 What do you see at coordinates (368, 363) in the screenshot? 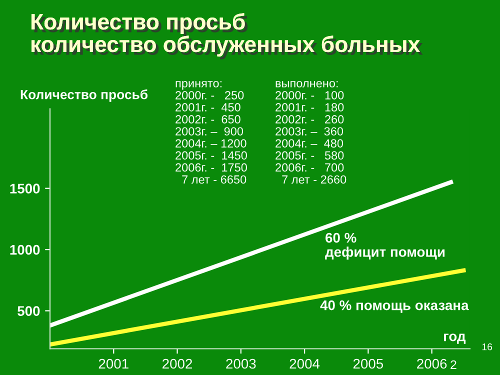
I see `x-tick-label: 2005` at bounding box center [368, 363].